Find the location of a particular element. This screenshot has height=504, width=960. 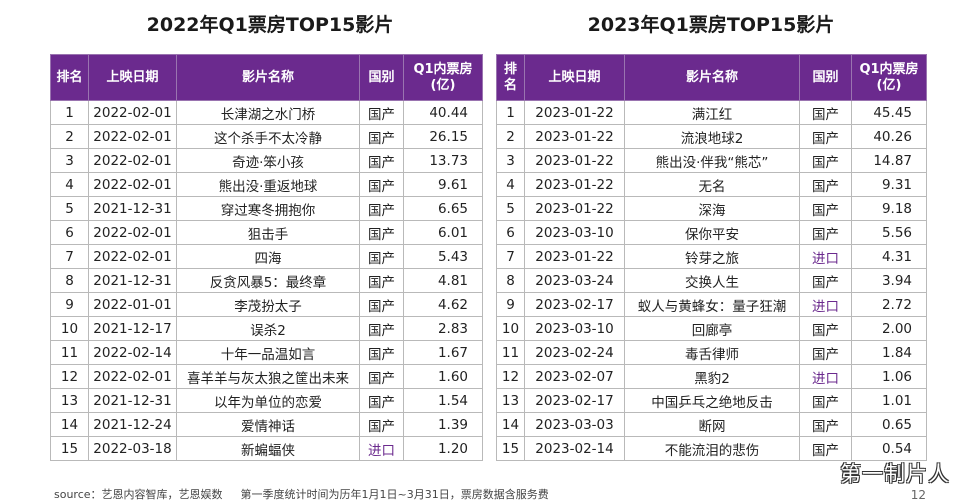

cell-film-name: 新蝙蝠侠 is located at coordinates (268, 448).